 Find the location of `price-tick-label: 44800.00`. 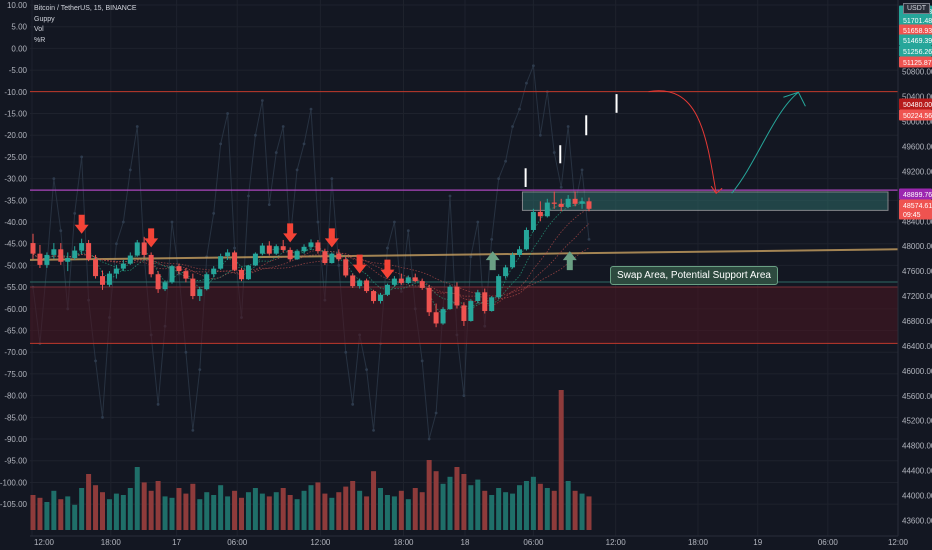

price-tick-label: 44800.00 is located at coordinates (917, 446).